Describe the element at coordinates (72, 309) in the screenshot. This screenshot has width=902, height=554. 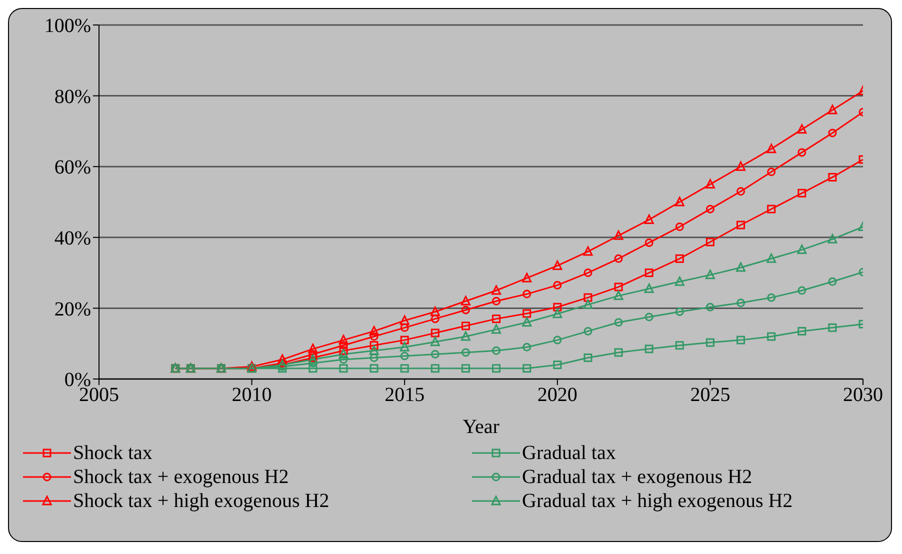
I see `y-tick-label: 20%` at that location.